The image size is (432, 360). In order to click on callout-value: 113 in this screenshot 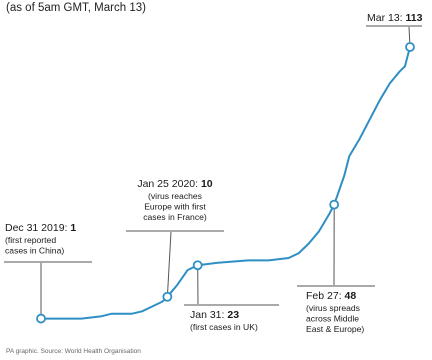, I will do `click(414, 18)`.